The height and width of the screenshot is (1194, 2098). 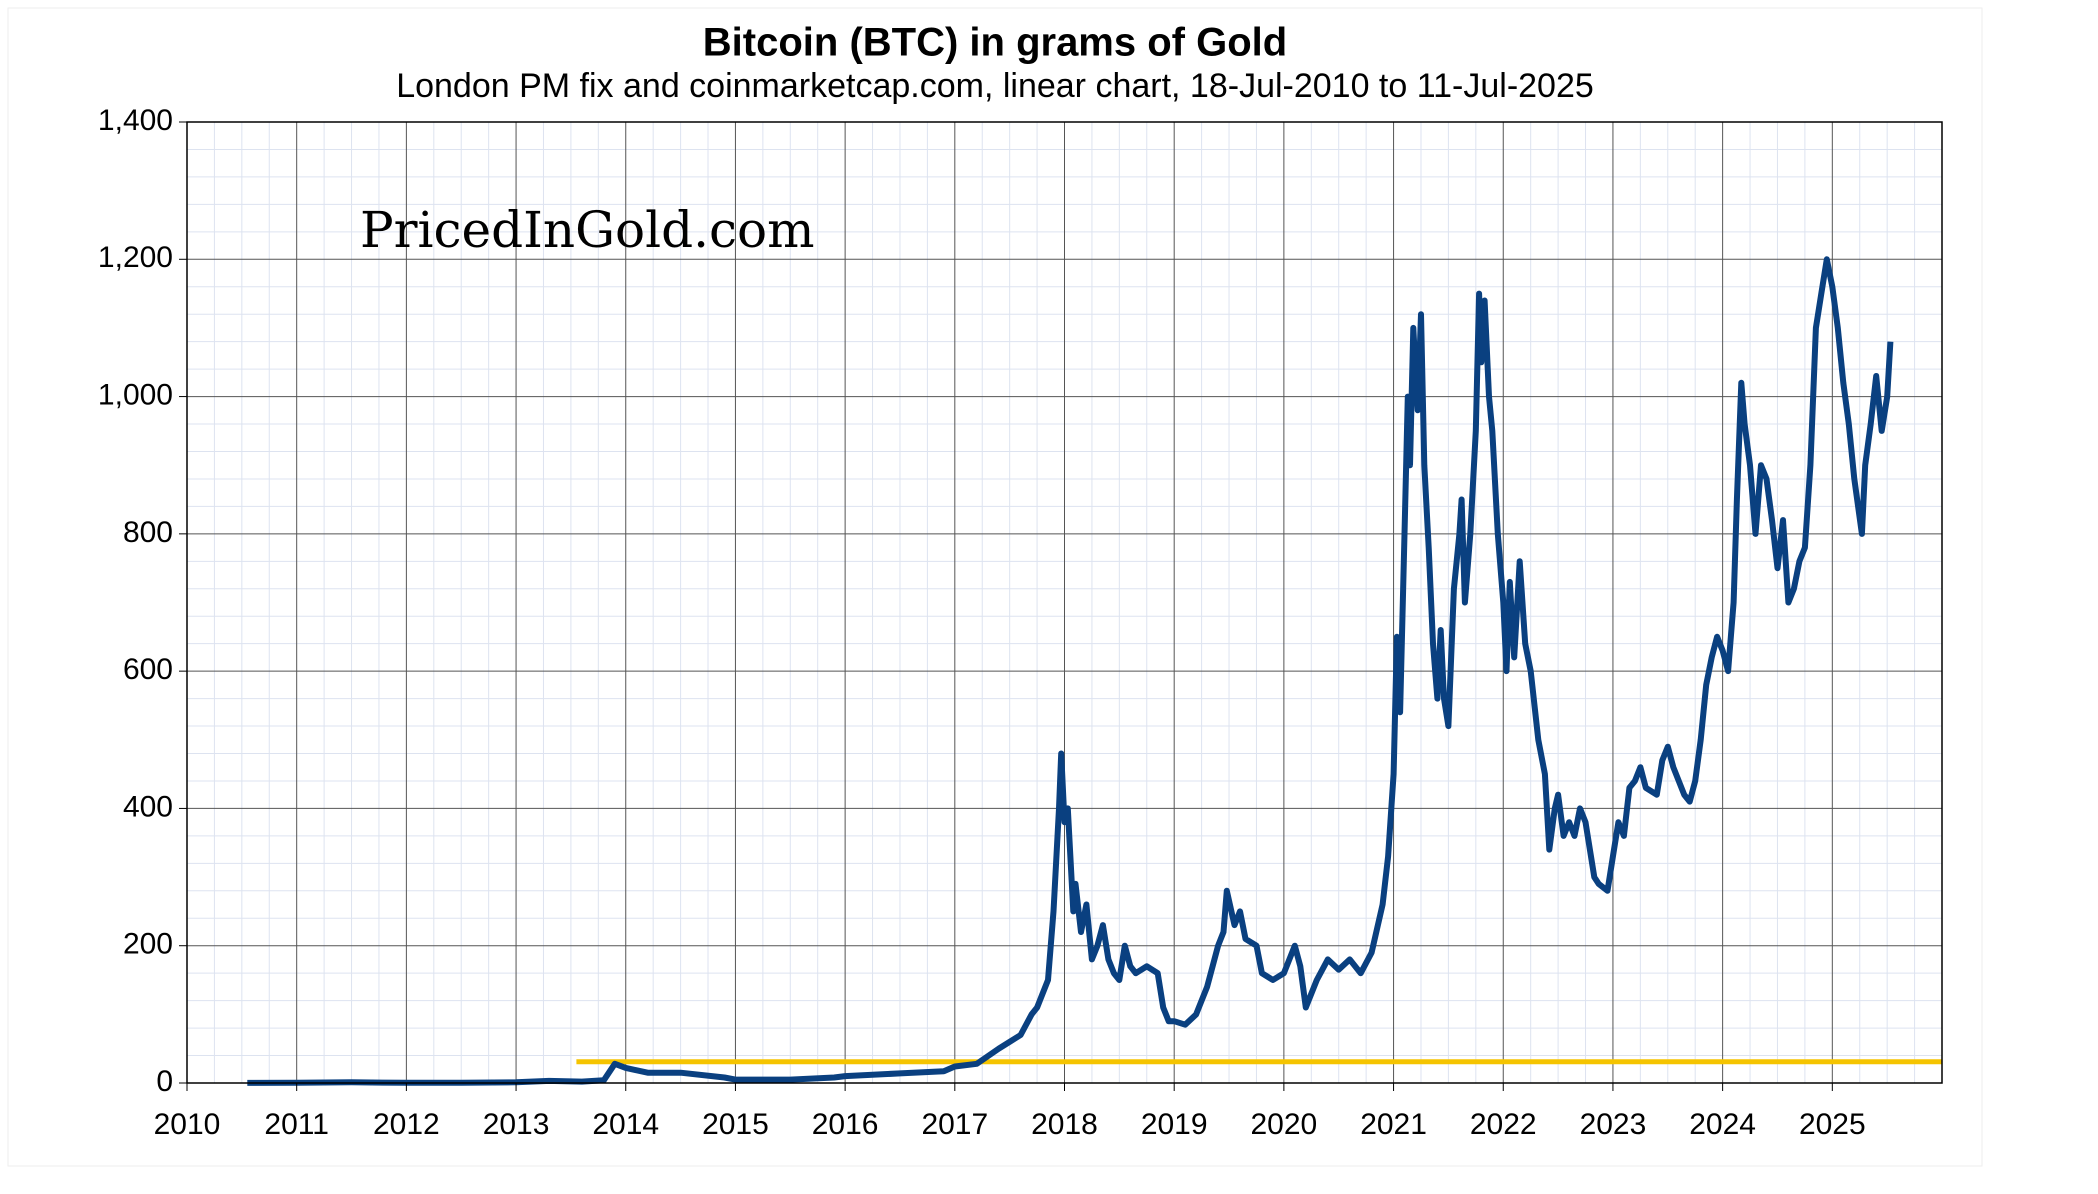 What do you see at coordinates (1613, 1124) in the screenshot?
I see `x-tick-label: 2023` at bounding box center [1613, 1124].